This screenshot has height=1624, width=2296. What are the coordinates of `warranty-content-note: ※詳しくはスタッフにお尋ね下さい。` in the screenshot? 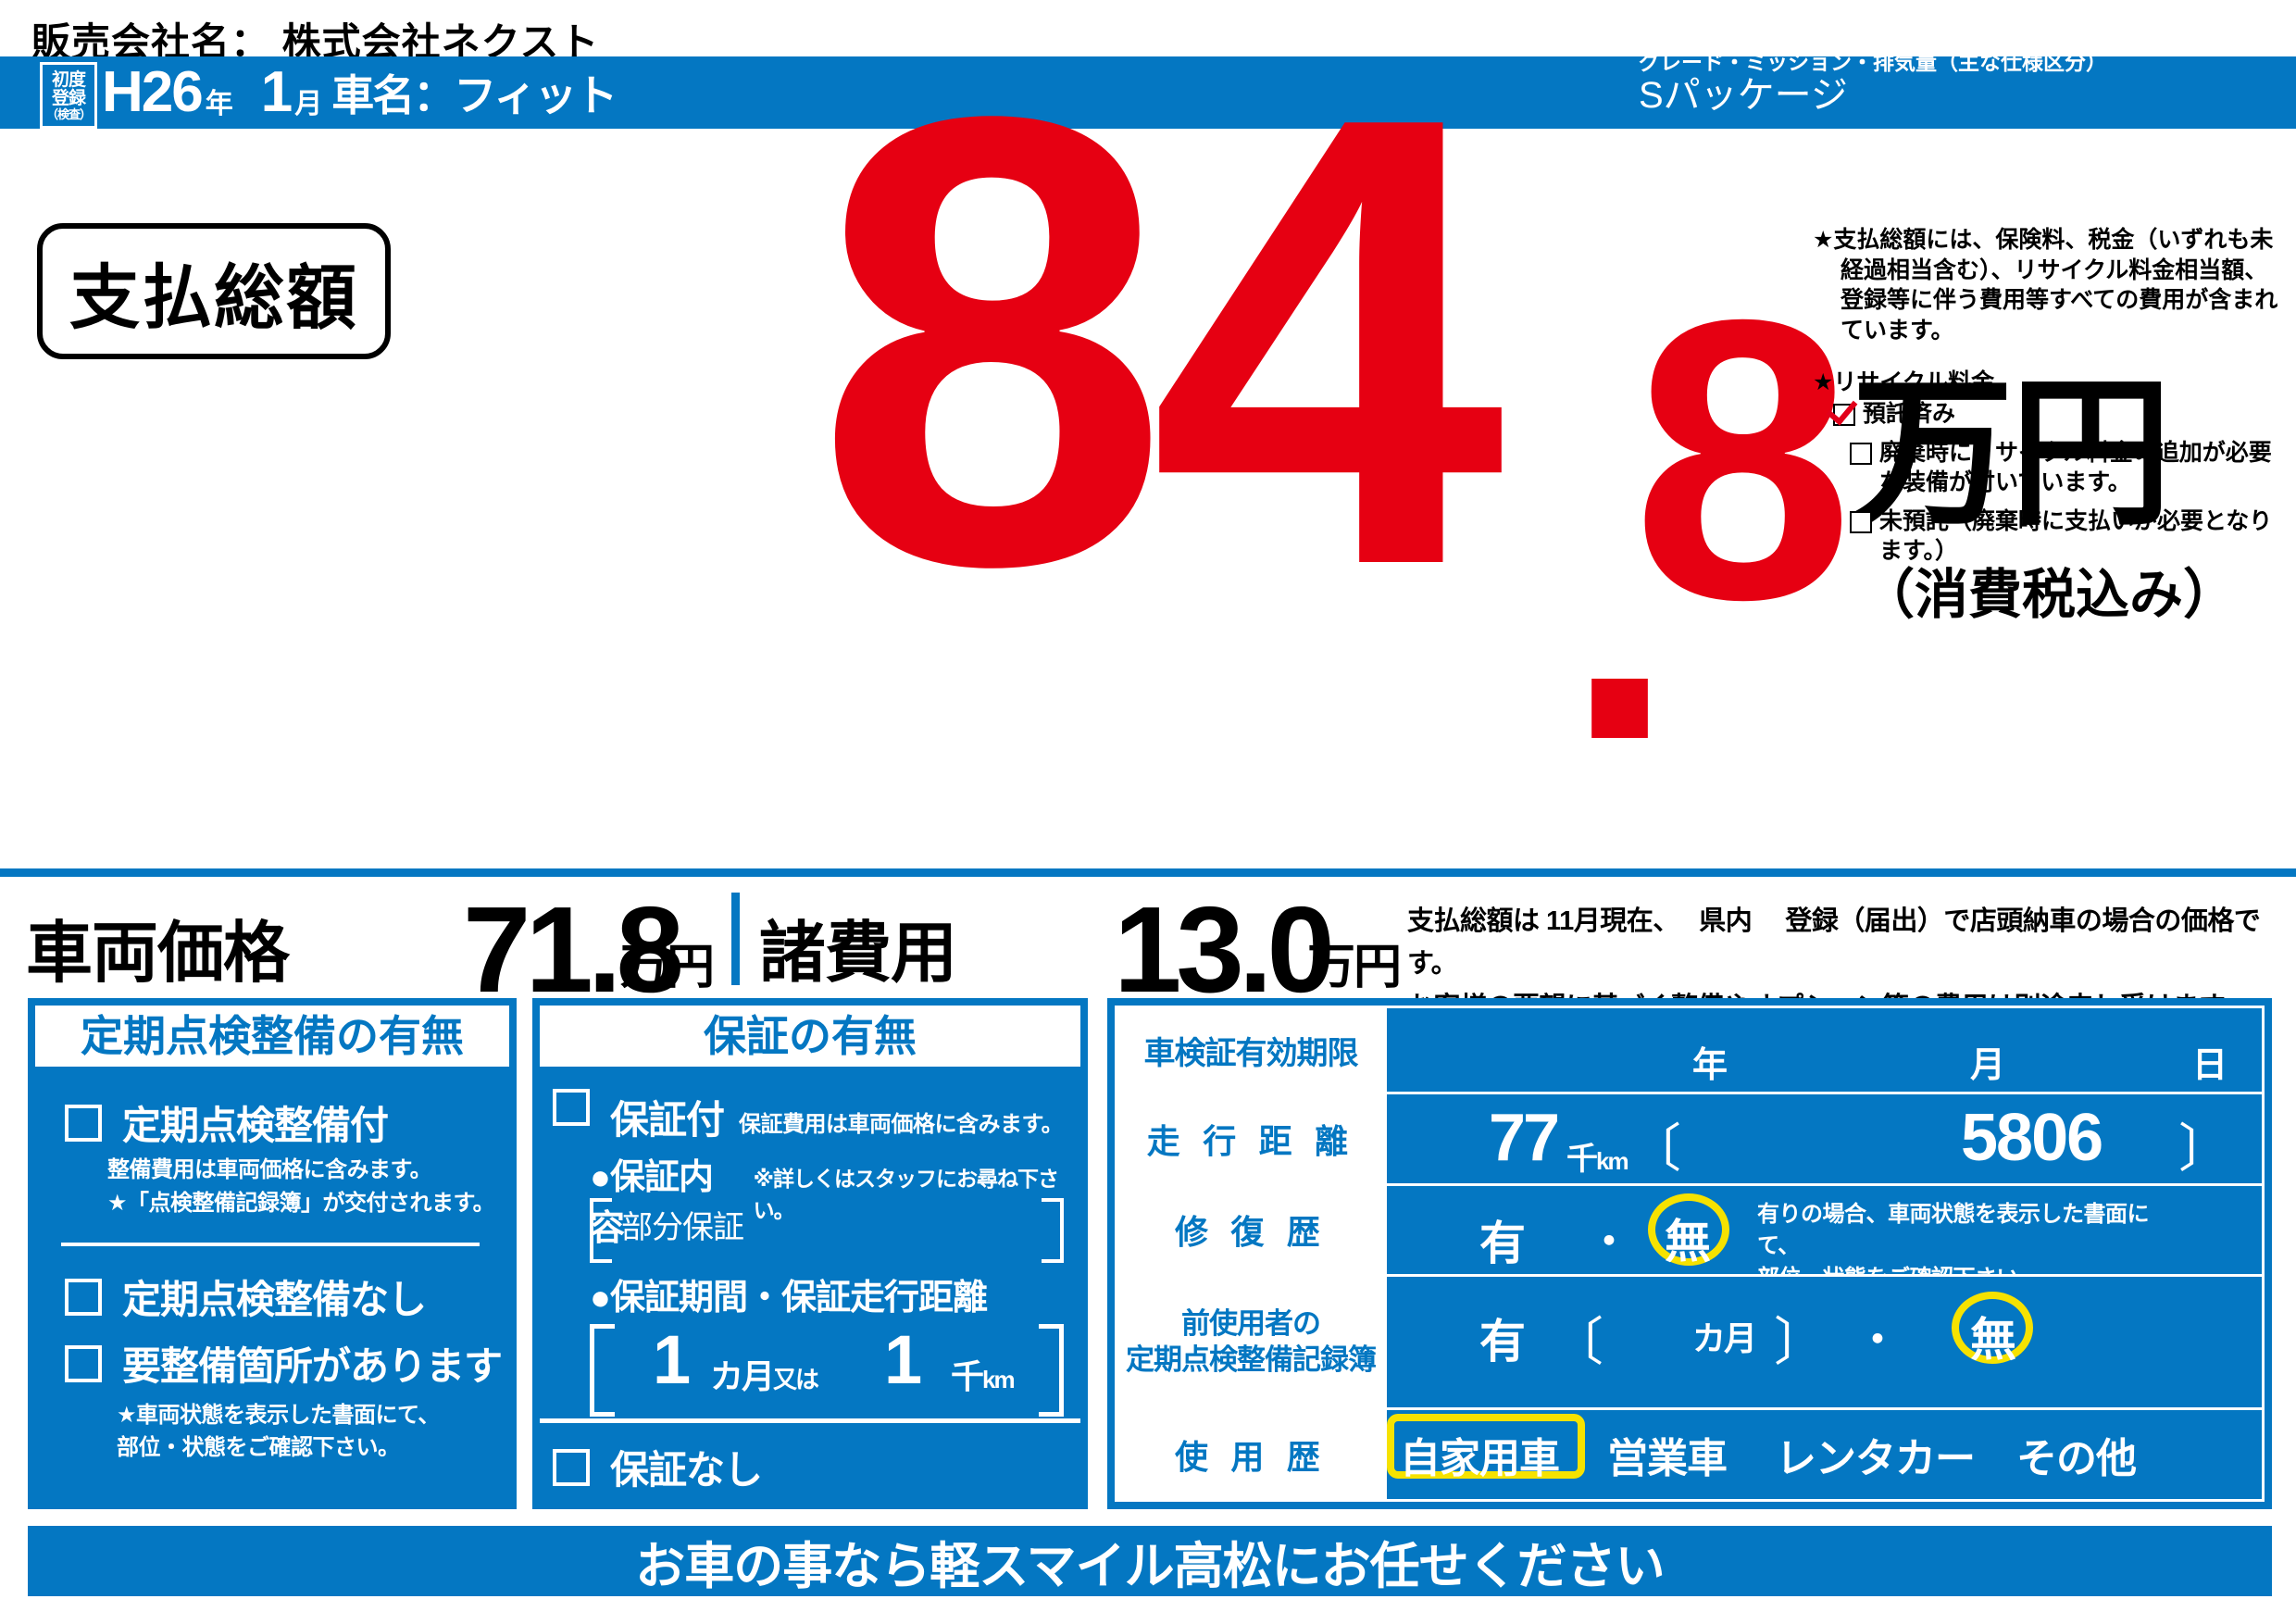 It's located at (906, 1194).